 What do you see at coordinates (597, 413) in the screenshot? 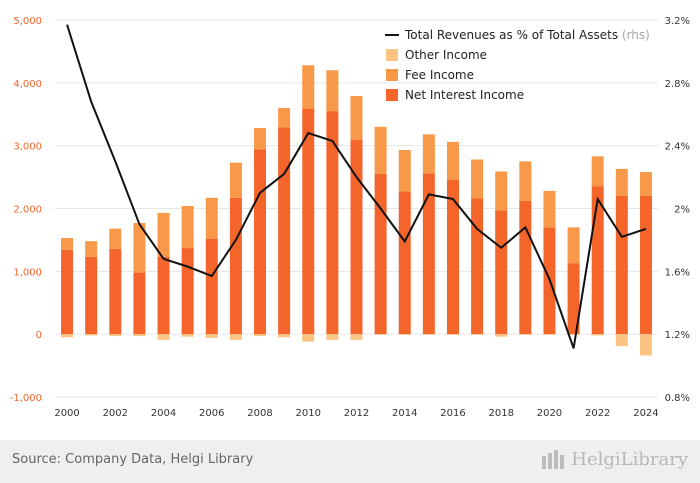
I see `x-tick-label: 2022` at bounding box center [597, 413].